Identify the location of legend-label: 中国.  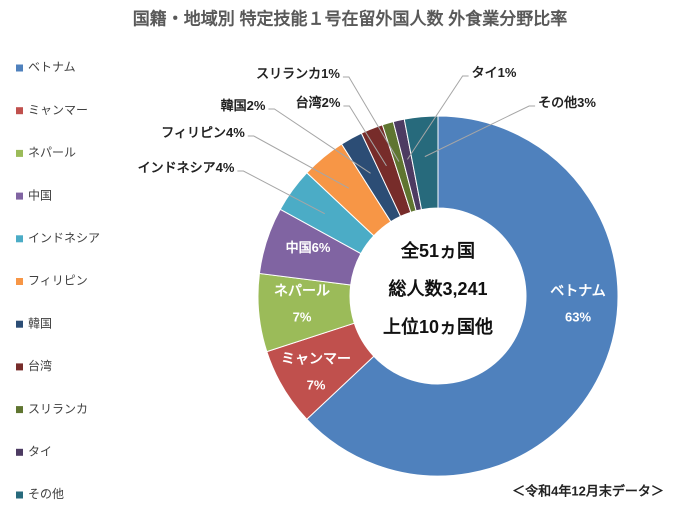
(40, 194).